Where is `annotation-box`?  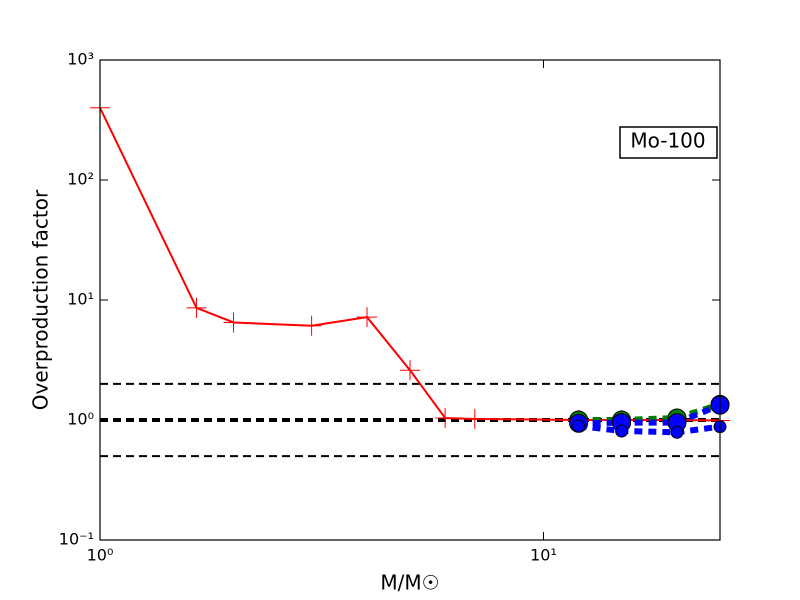
annotation-box is located at coordinates (668, 142).